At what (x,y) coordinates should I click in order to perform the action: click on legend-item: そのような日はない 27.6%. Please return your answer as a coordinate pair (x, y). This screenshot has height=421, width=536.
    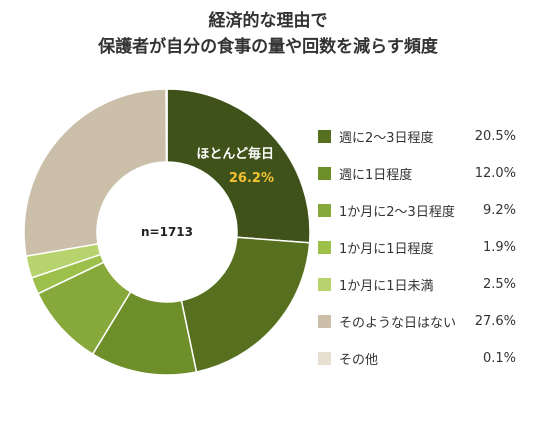
    Looking at the image, I should click on (424, 321).